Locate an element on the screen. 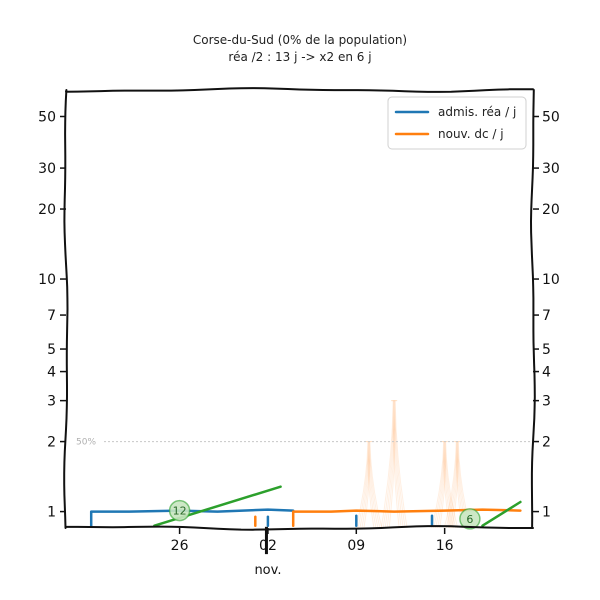  y-tick-label-right-3: 3 is located at coordinates (546, 402).